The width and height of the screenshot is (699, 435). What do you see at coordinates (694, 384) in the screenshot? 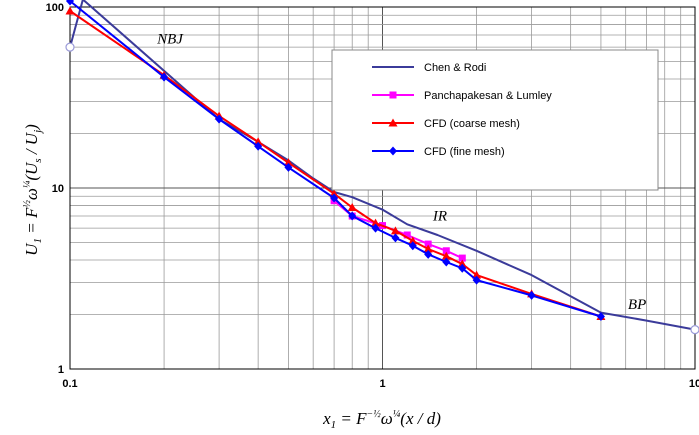
I see `x-tick-label: 10` at bounding box center [694, 384].